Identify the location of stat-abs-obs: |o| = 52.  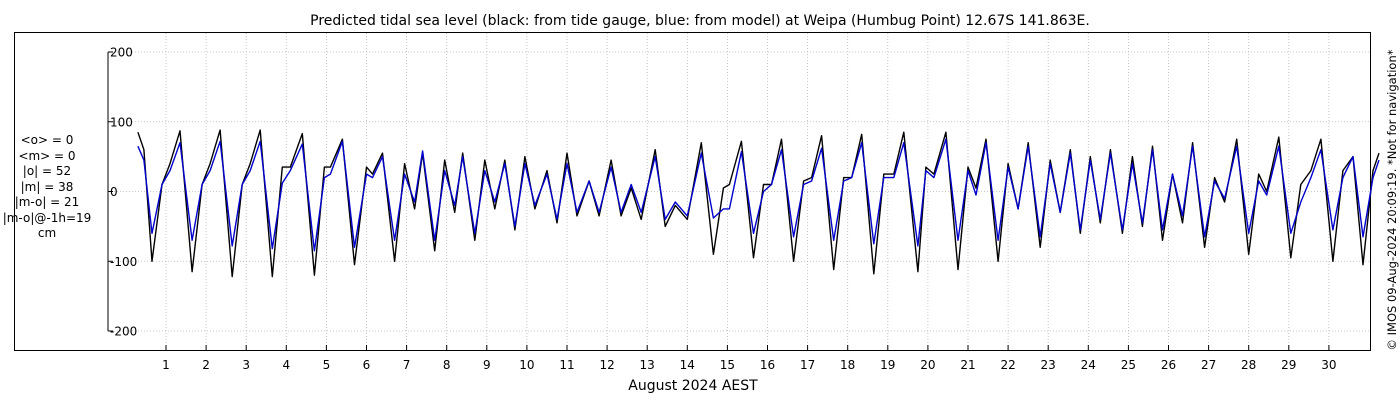
(47, 171).